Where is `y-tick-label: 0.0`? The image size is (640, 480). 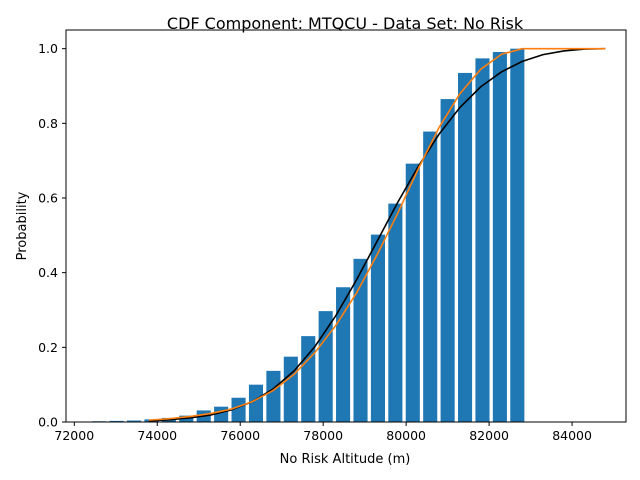 y-tick-label: 0.0 is located at coordinates (48, 422).